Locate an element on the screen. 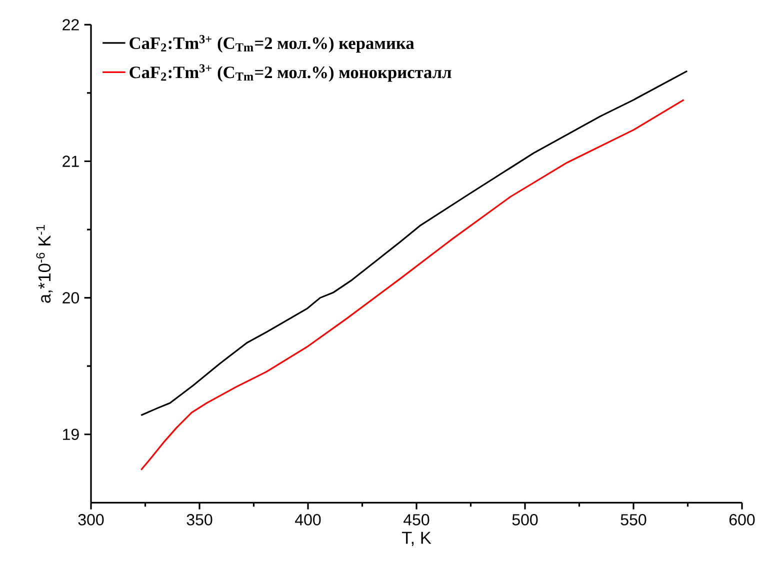 This screenshot has height=569, width=761. y-tick-label: 22 is located at coordinates (70, 24).